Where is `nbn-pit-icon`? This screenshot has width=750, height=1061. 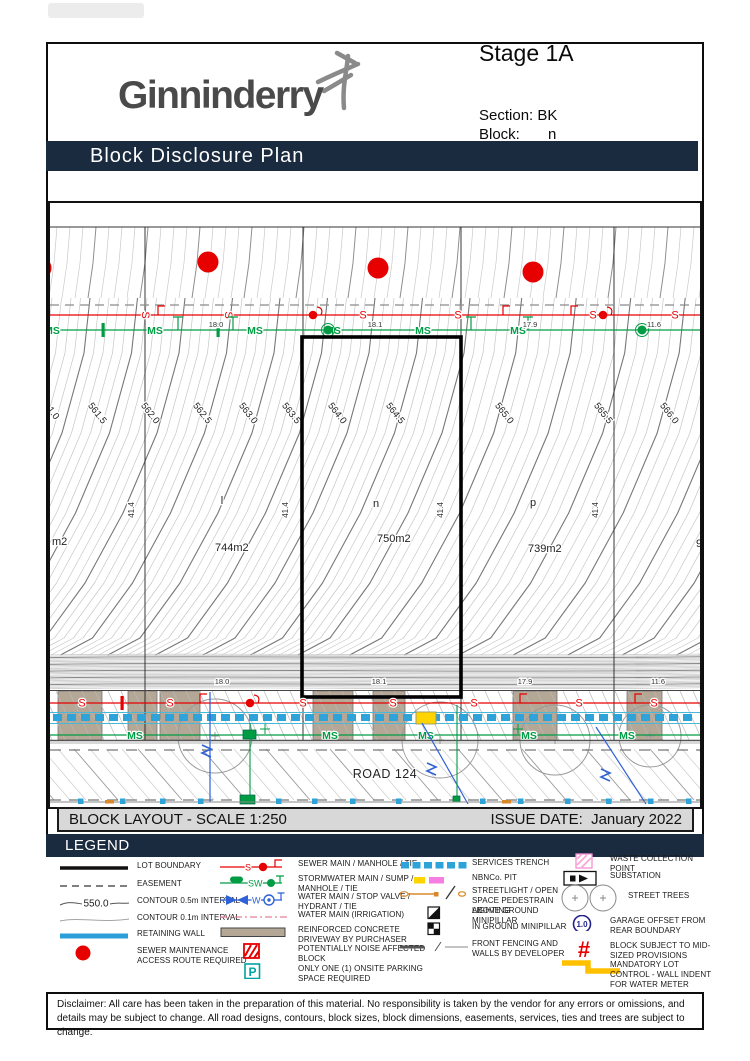 nbn-pit-icon is located at coordinates (435, 882).